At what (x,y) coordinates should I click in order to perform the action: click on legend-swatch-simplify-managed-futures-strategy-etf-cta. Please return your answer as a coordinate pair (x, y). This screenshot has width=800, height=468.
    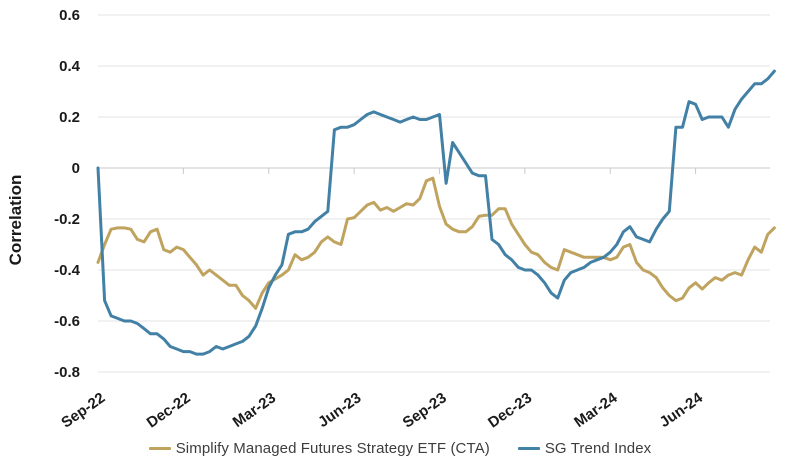
    Looking at the image, I should click on (159, 448).